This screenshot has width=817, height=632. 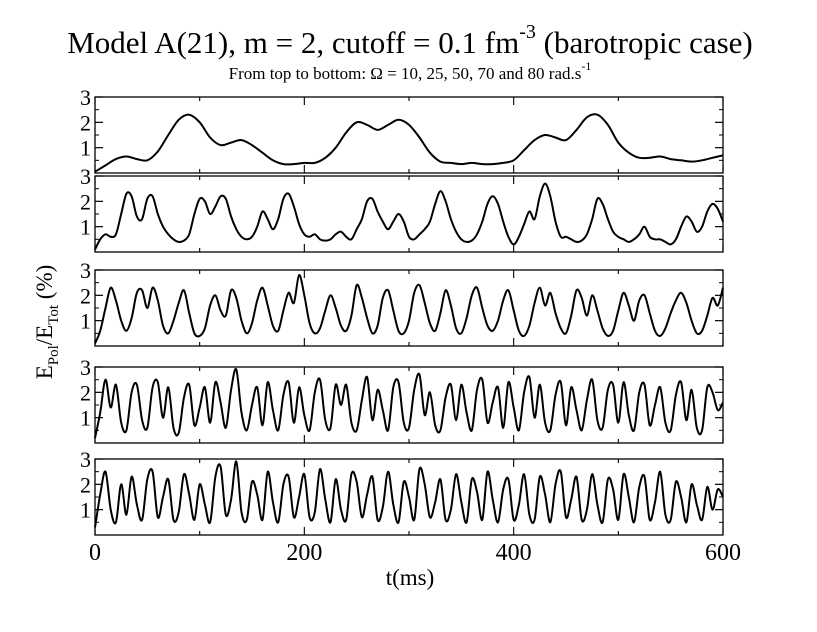 I want to click on x-tick-label: 200, so click(x=304, y=553).